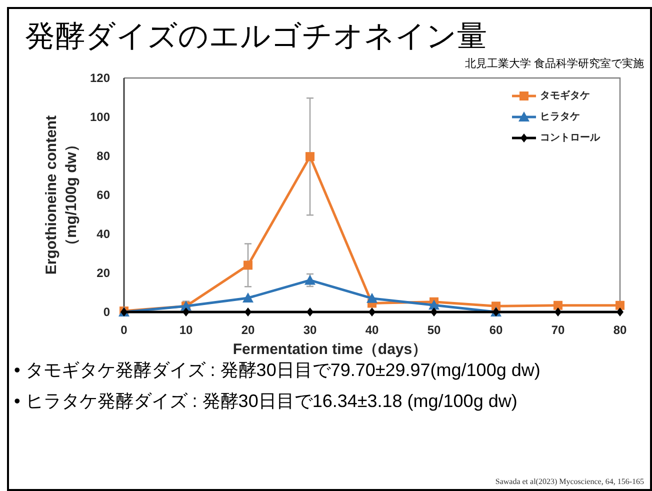 This screenshot has height=491, width=652. What do you see at coordinates (103, 273) in the screenshot?
I see `y-tick-label: 20` at bounding box center [103, 273].